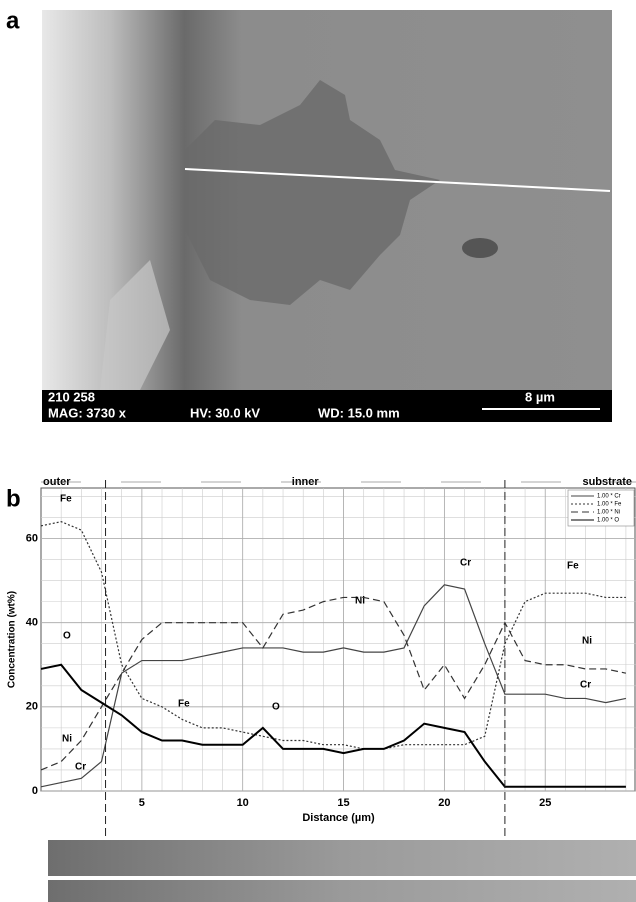  What do you see at coordinates (608, 521) in the screenshot?
I see `legend-label: 1.00 * O` at bounding box center [608, 521].